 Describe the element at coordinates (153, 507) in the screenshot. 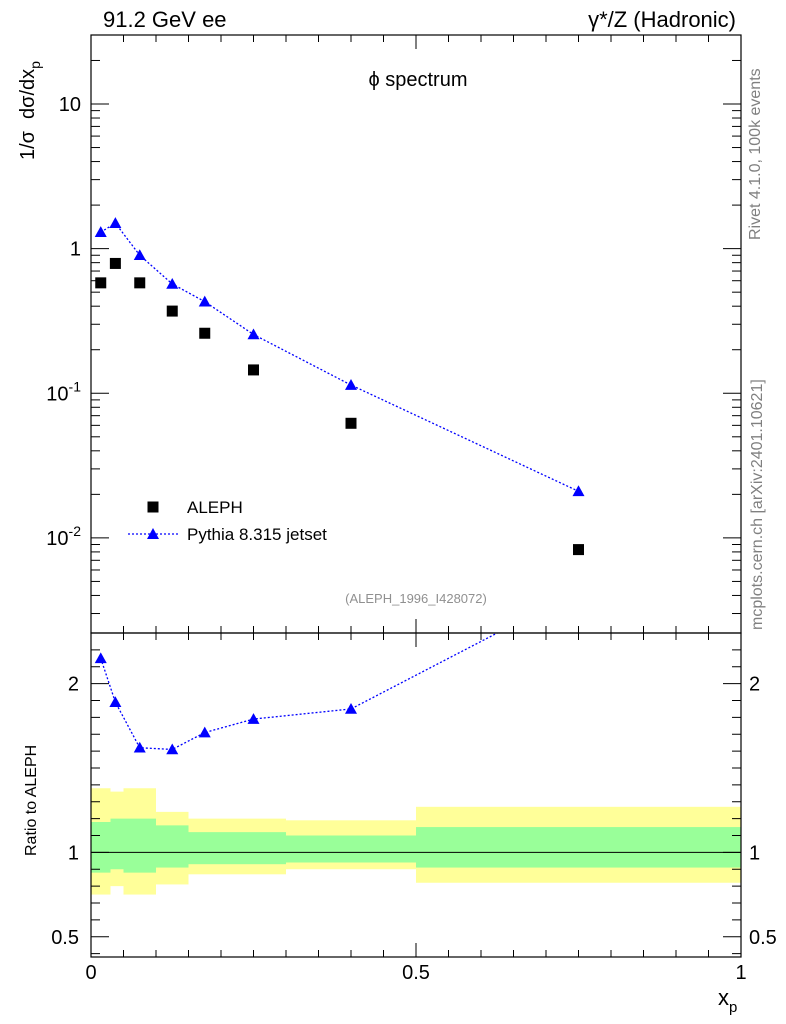

I see `legend-aleph-marker` at that location.